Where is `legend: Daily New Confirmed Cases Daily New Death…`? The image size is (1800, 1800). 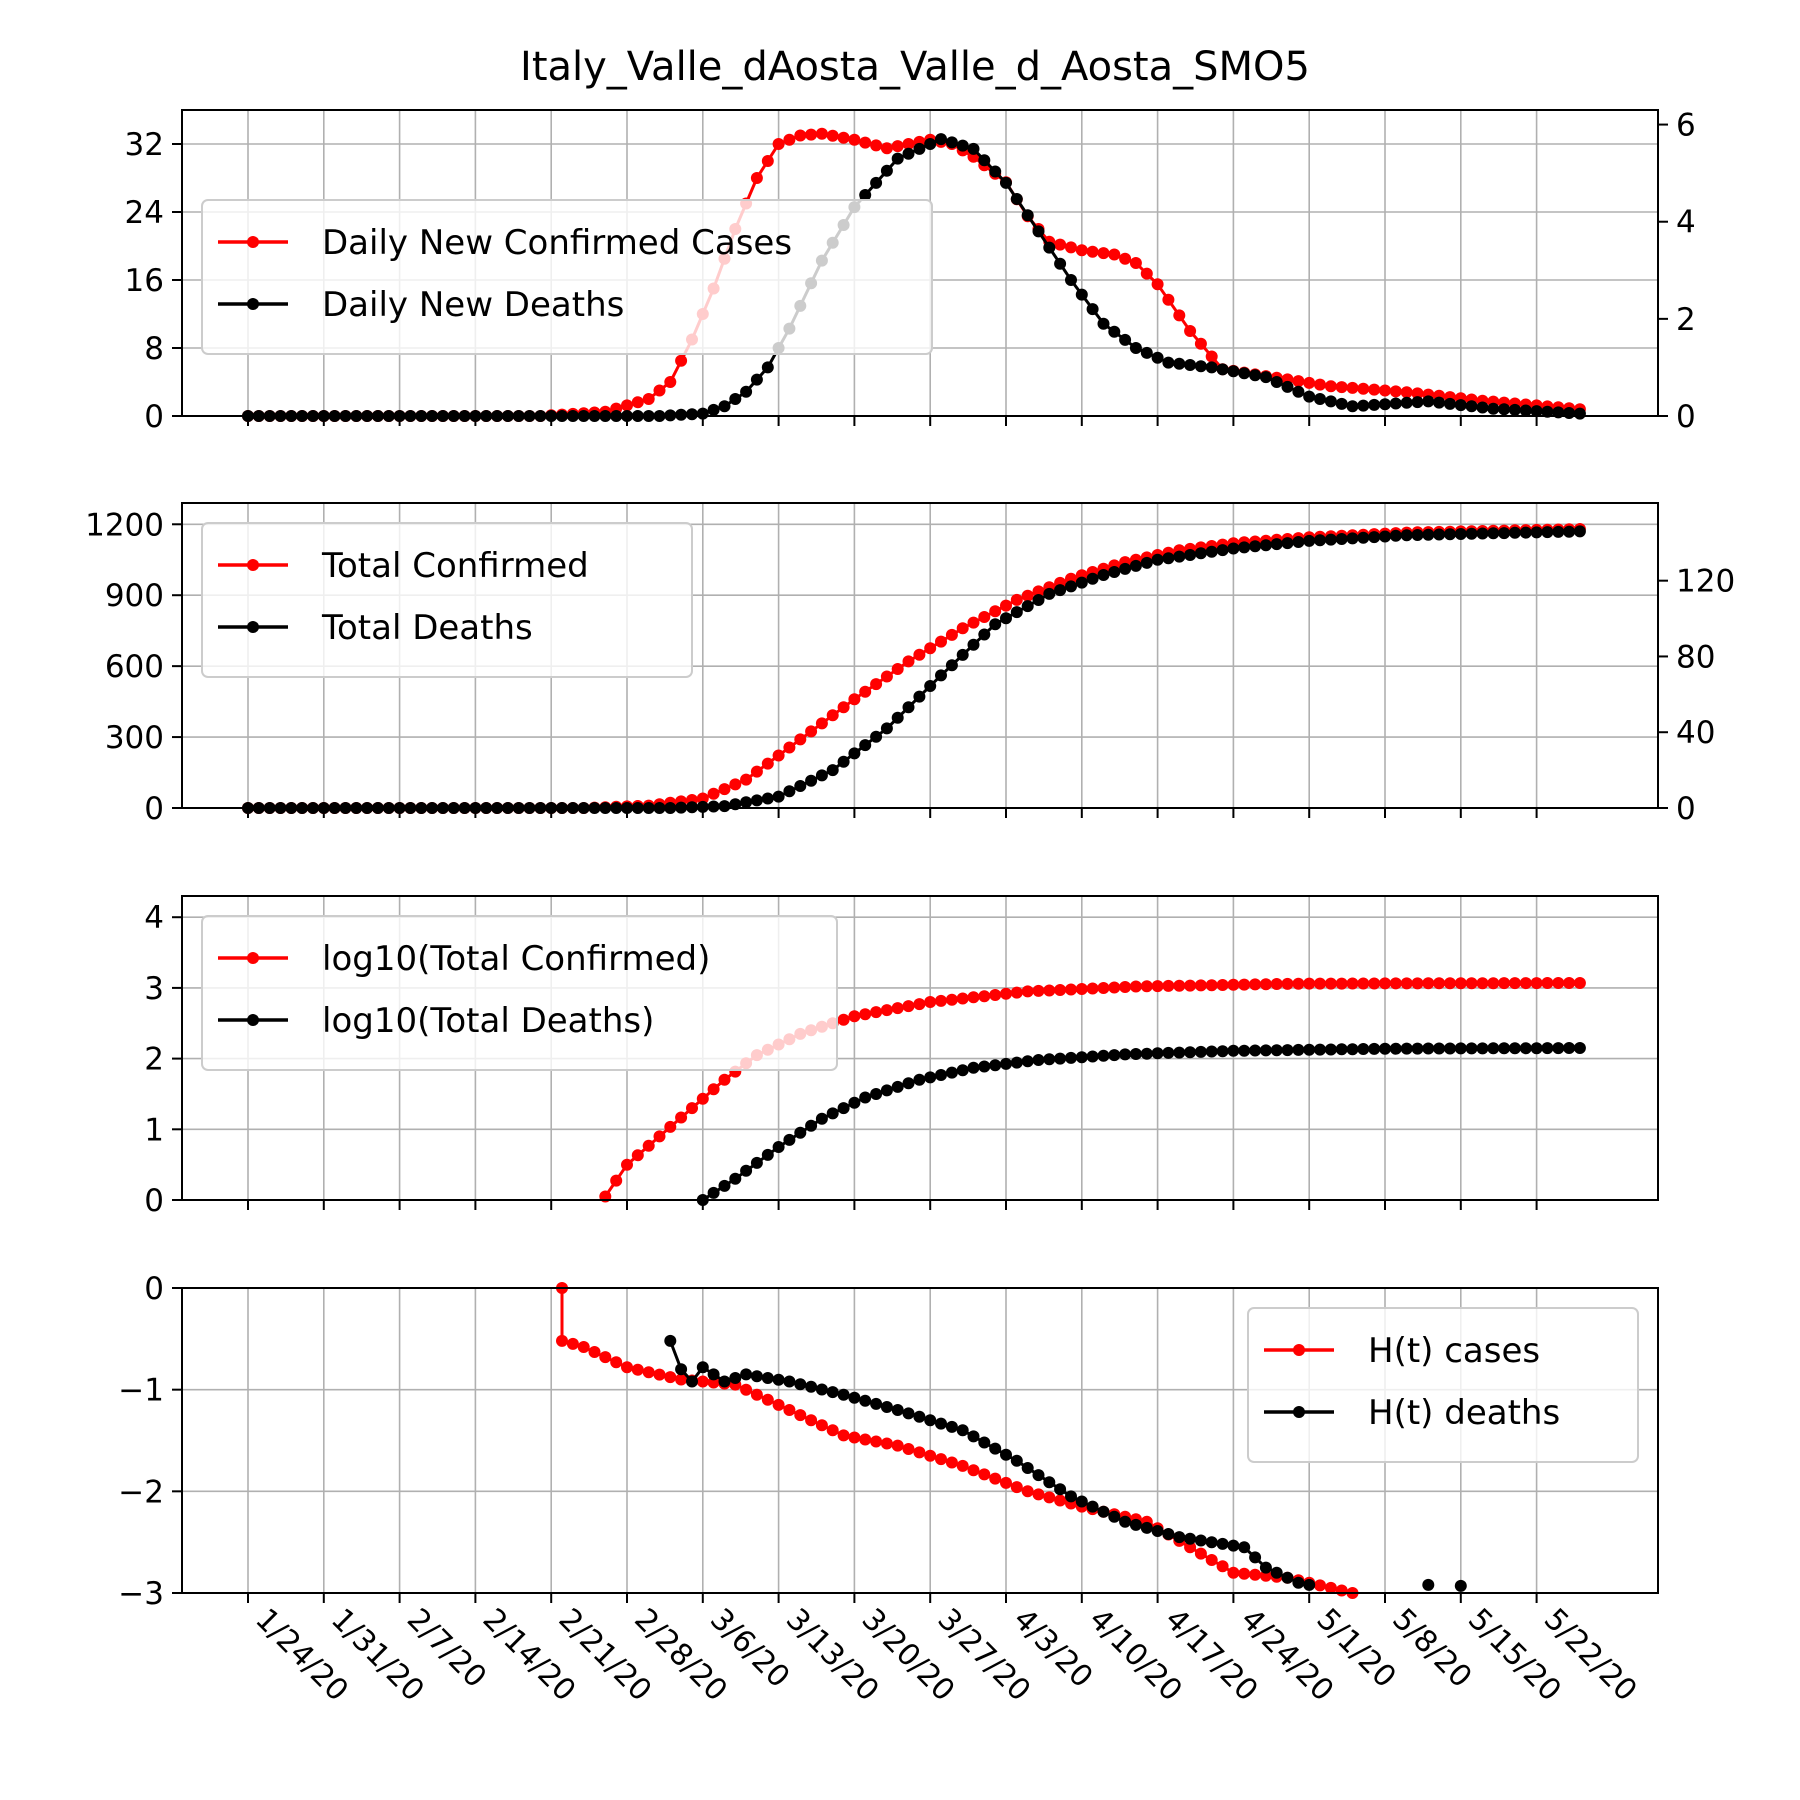
legend: Daily New Confirmed Cases Daily New Death… is located at coordinates (567, 277).